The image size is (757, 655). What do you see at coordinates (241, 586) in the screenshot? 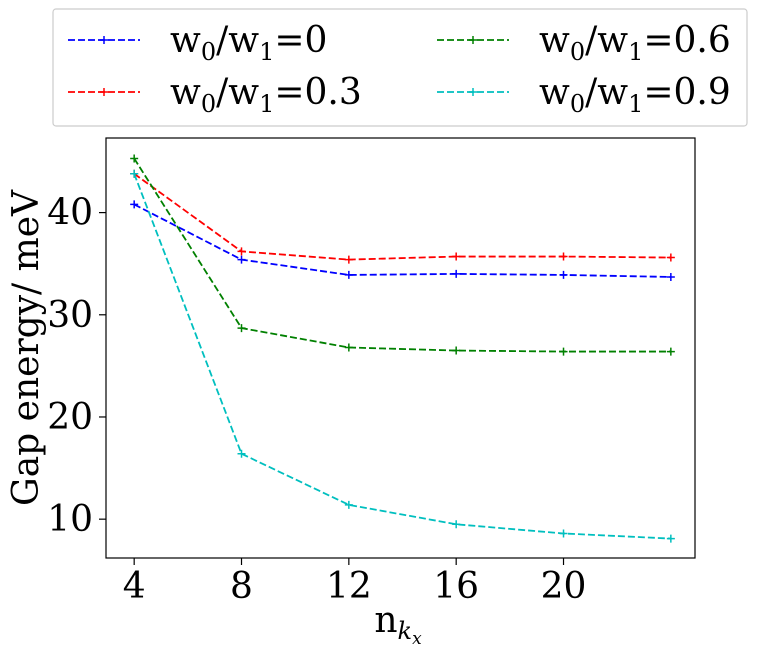
I see `x-tick-label: 8` at bounding box center [241, 586].